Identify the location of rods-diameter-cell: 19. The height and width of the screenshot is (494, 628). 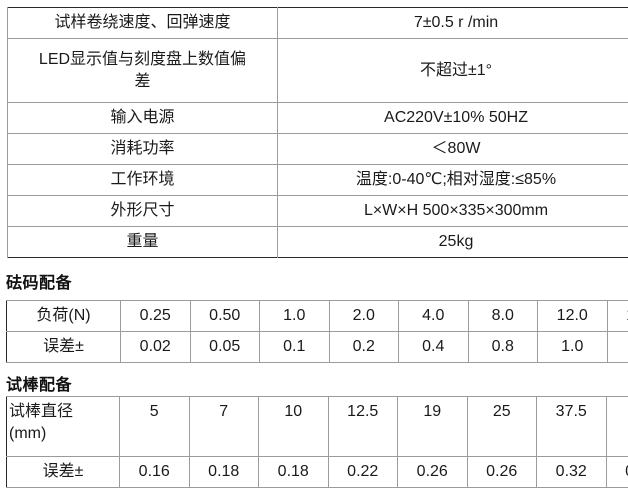
(432, 426).